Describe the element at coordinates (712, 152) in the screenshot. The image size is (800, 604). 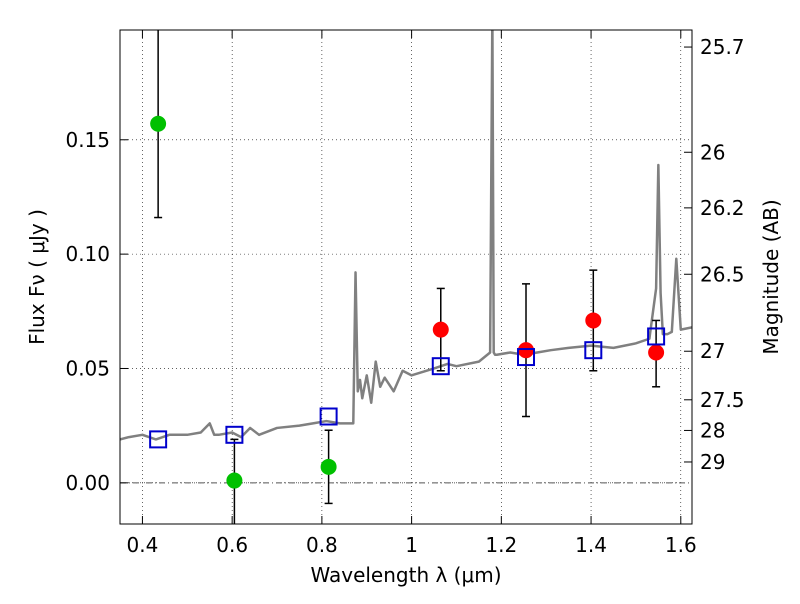
I see `magnitude-tick-label: 26` at that location.